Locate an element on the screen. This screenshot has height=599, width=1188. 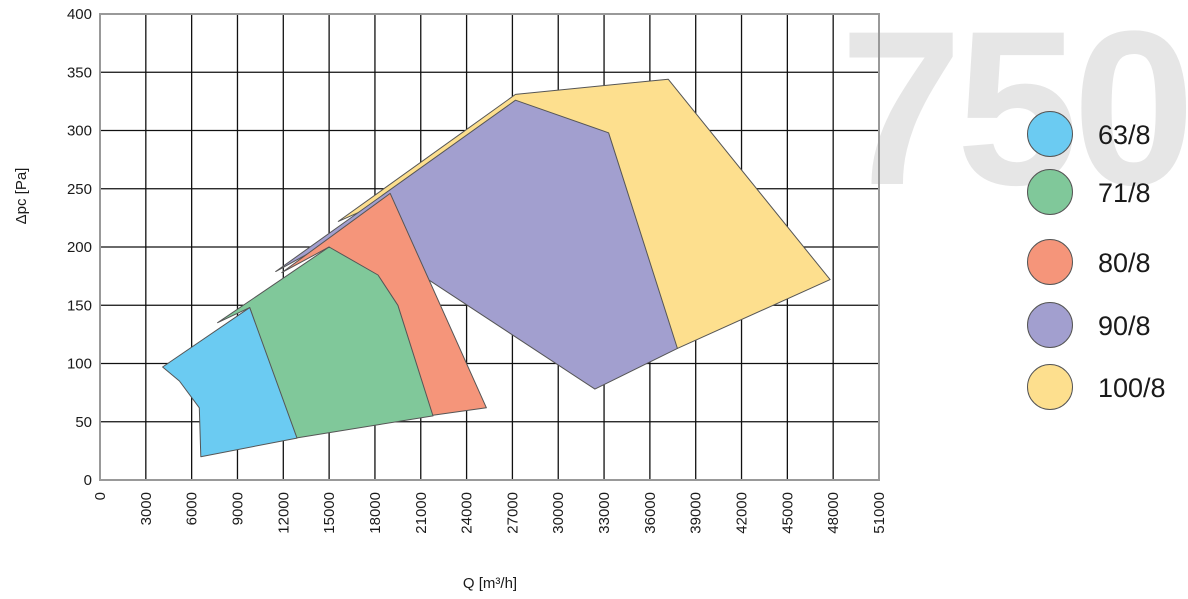
y-tick-label: 150 is located at coordinates (79, 305).